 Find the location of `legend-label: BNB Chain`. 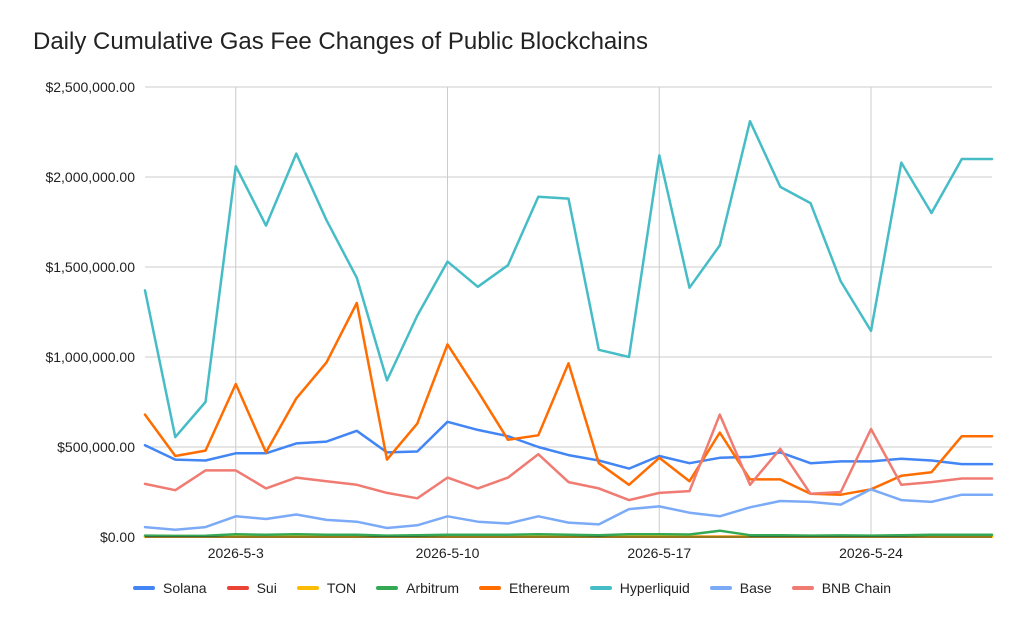

legend-label: BNB Chain is located at coordinates (856, 588).